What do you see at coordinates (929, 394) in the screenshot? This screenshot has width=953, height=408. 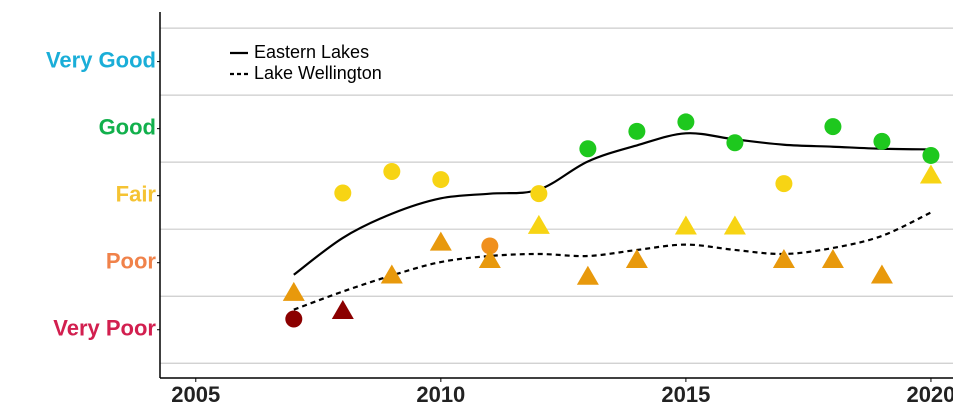 I see `x-tick-label: 2020` at bounding box center [929, 394].